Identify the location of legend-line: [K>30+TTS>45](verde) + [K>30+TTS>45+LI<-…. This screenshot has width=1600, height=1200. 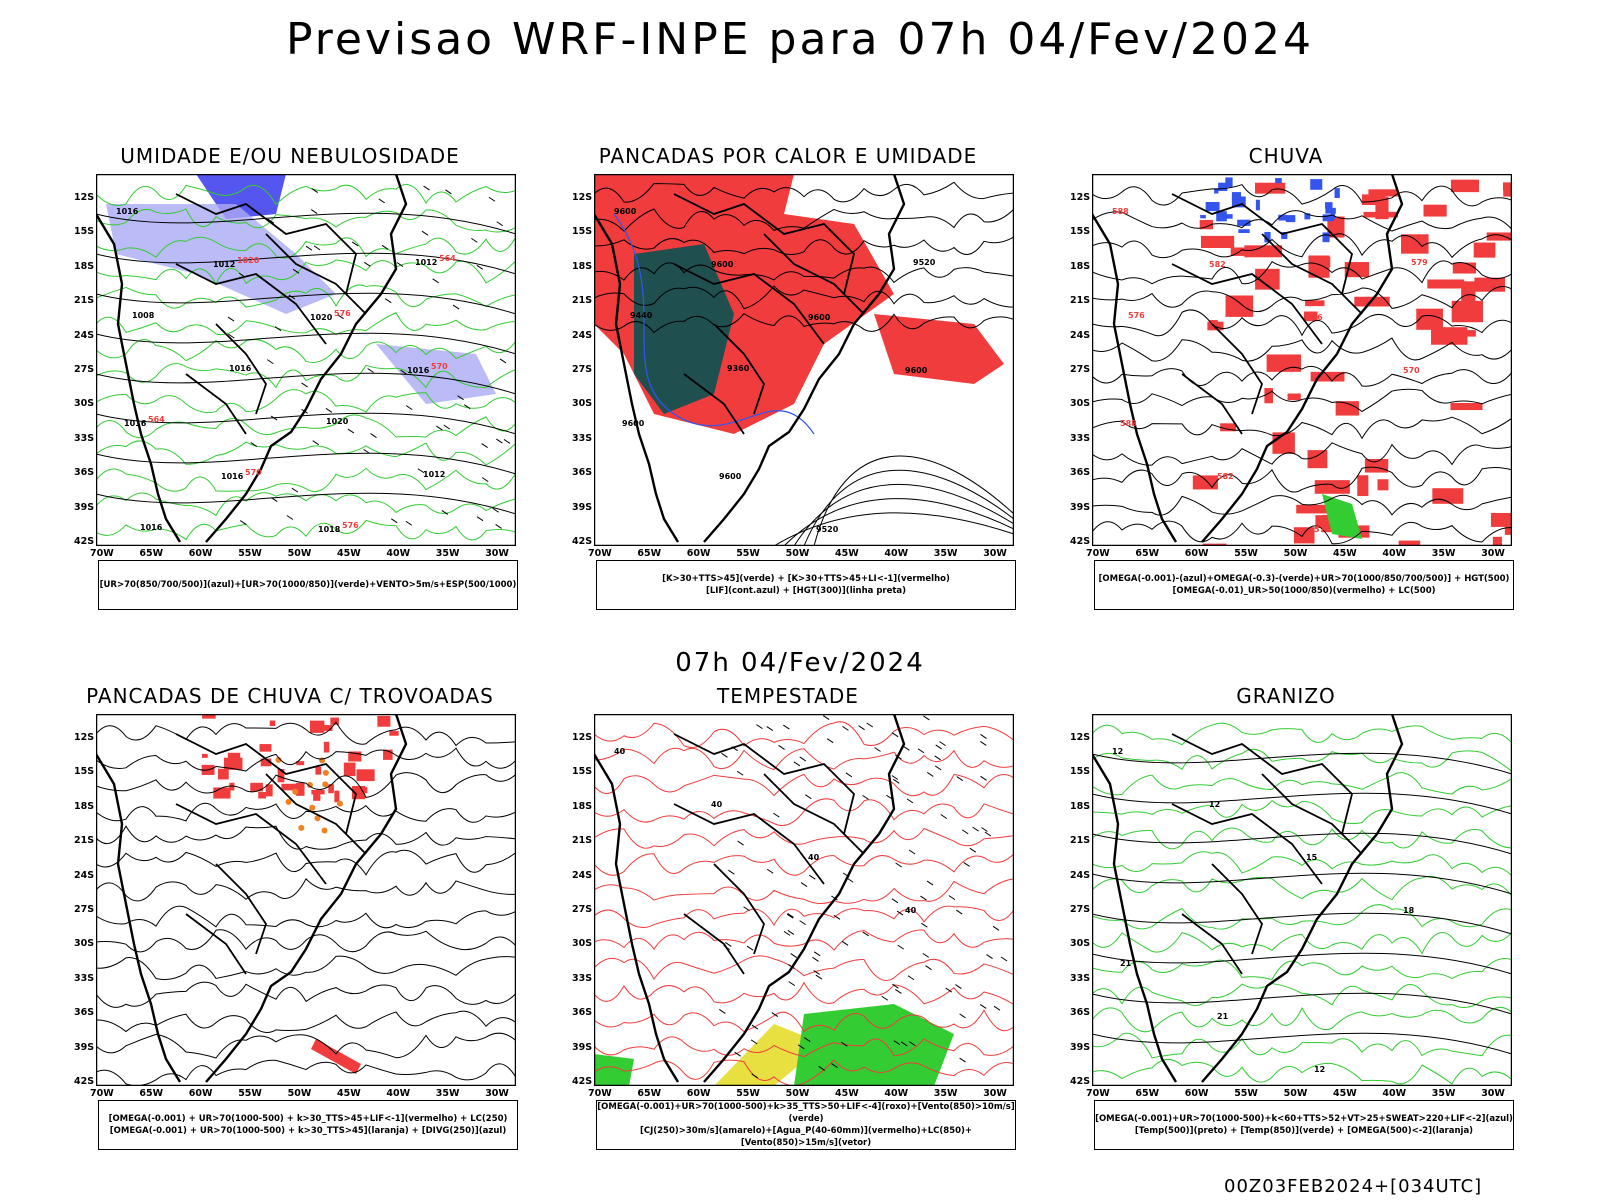
(806, 579).